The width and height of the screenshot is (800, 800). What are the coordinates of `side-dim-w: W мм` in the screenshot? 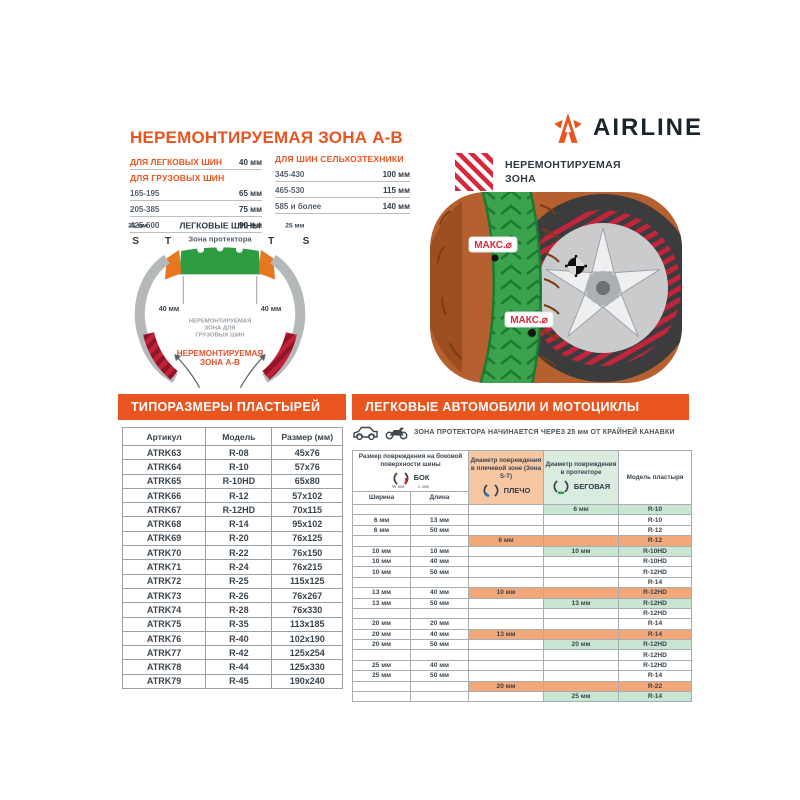 It's located at (398, 486).